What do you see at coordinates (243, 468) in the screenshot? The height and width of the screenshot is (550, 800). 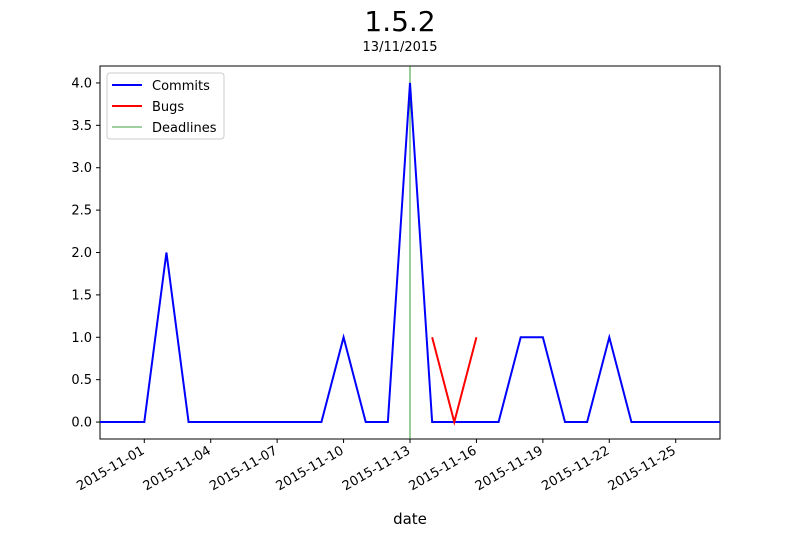 I see `x-tick-label: 2015-11-07` at bounding box center [243, 468].